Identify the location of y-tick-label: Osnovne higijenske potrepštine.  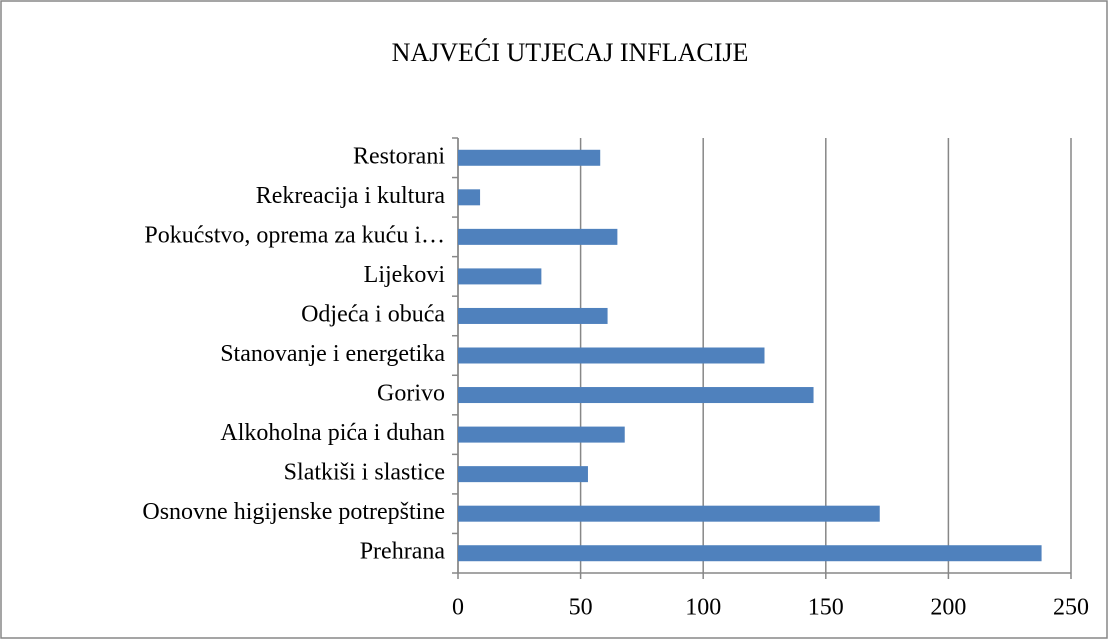
(293, 512).